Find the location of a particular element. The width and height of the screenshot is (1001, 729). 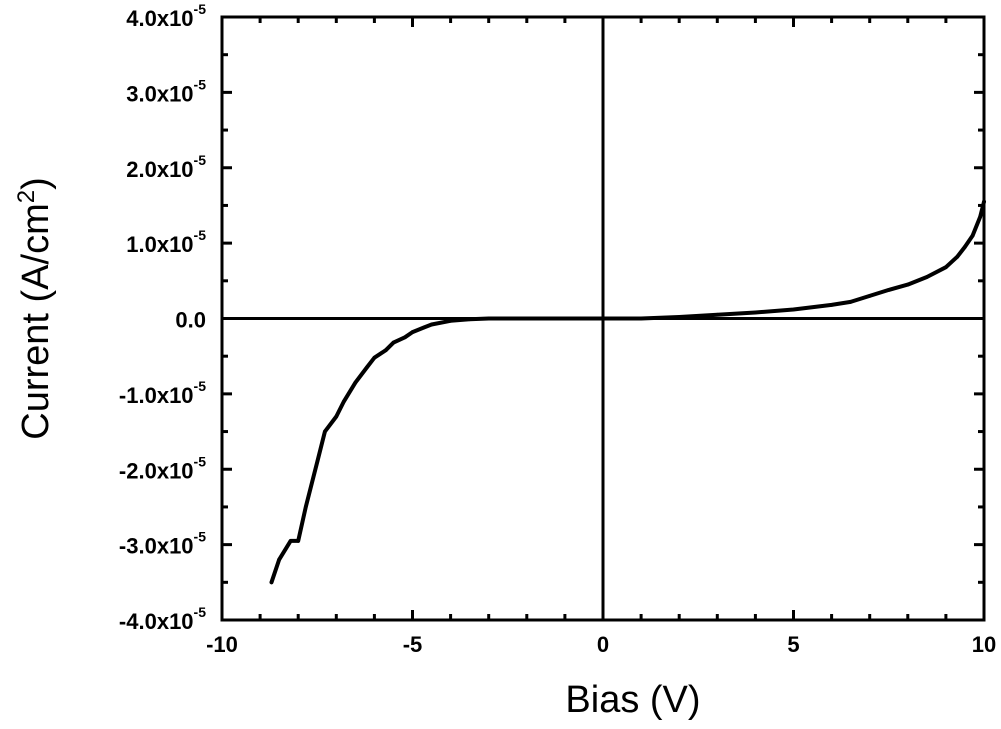

y-tick-label: 4.0x10⁻⁵ is located at coordinates (166, 16).